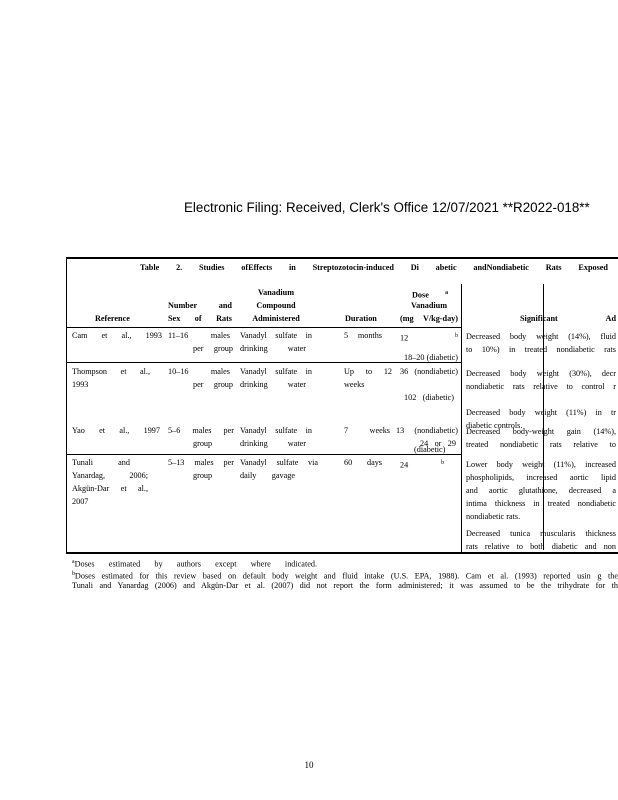 The width and height of the screenshot is (618, 800). I want to click on row2-effects-line4: diabetic controls., so click(494, 425).